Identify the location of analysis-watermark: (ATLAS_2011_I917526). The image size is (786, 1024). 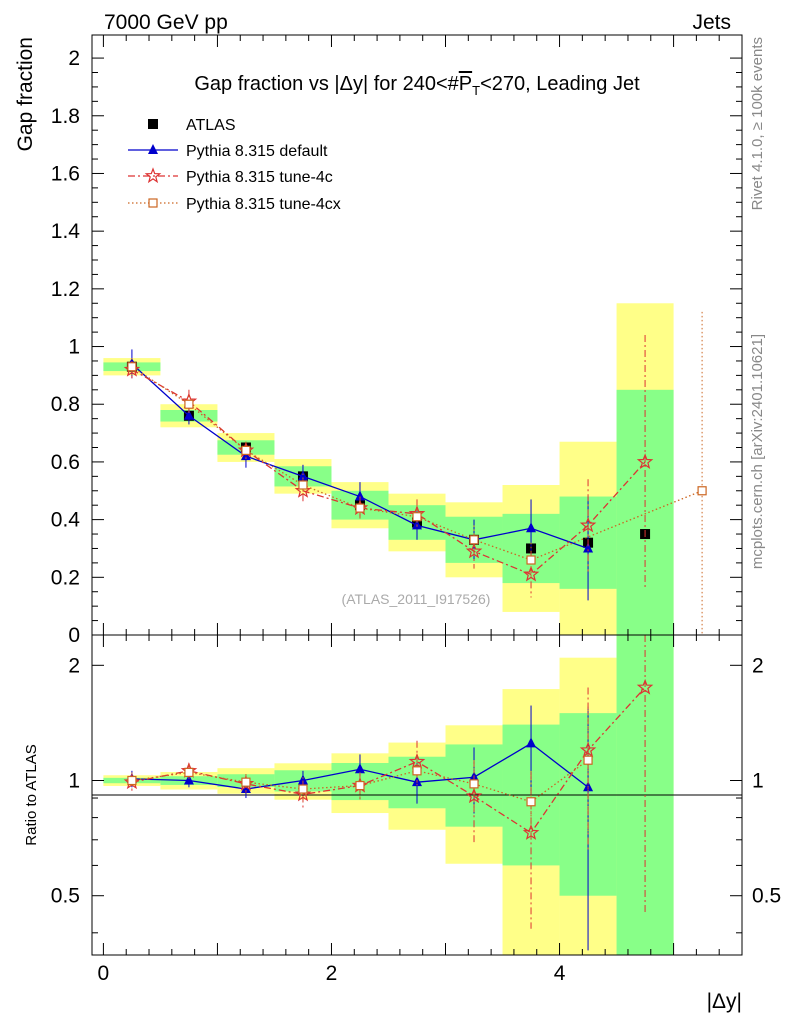
(416, 599).